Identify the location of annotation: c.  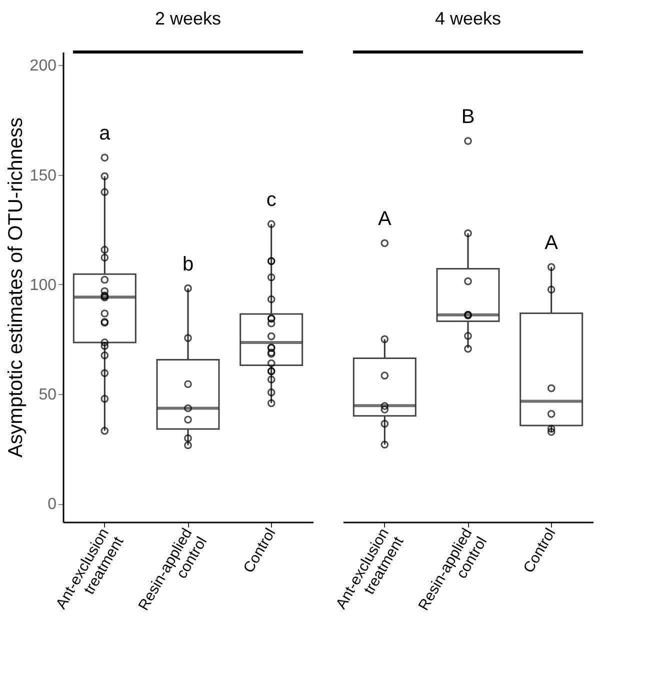
(271, 200).